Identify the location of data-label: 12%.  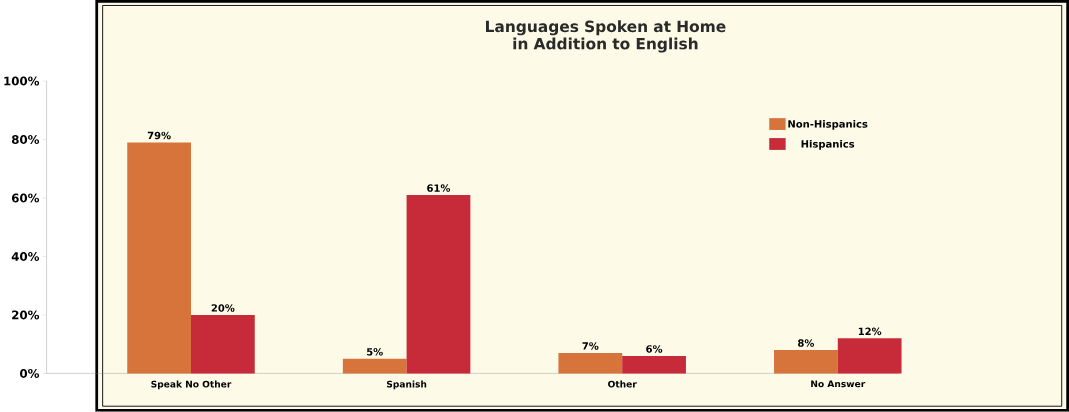
(870, 331).